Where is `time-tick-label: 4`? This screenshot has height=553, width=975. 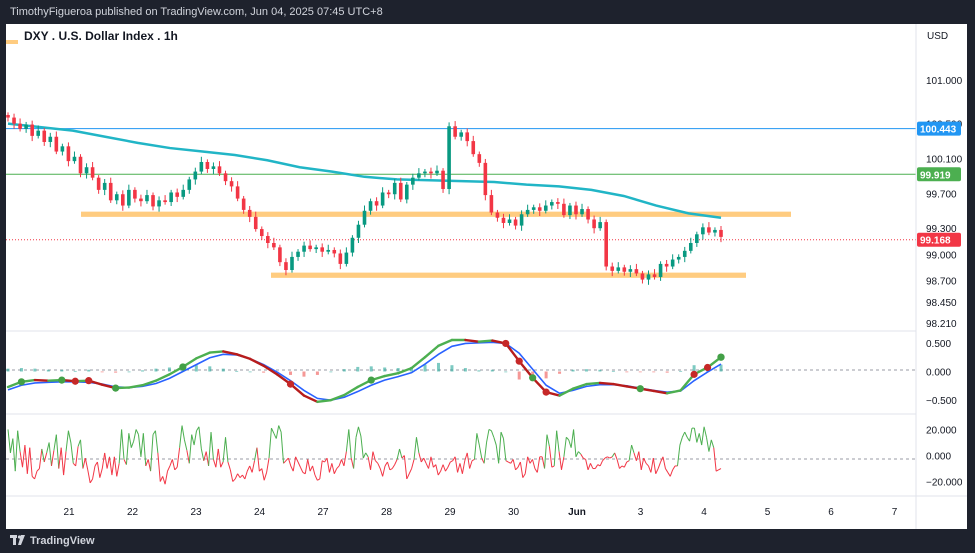 time-tick-label: 4 is located at coordinates (704, 512).